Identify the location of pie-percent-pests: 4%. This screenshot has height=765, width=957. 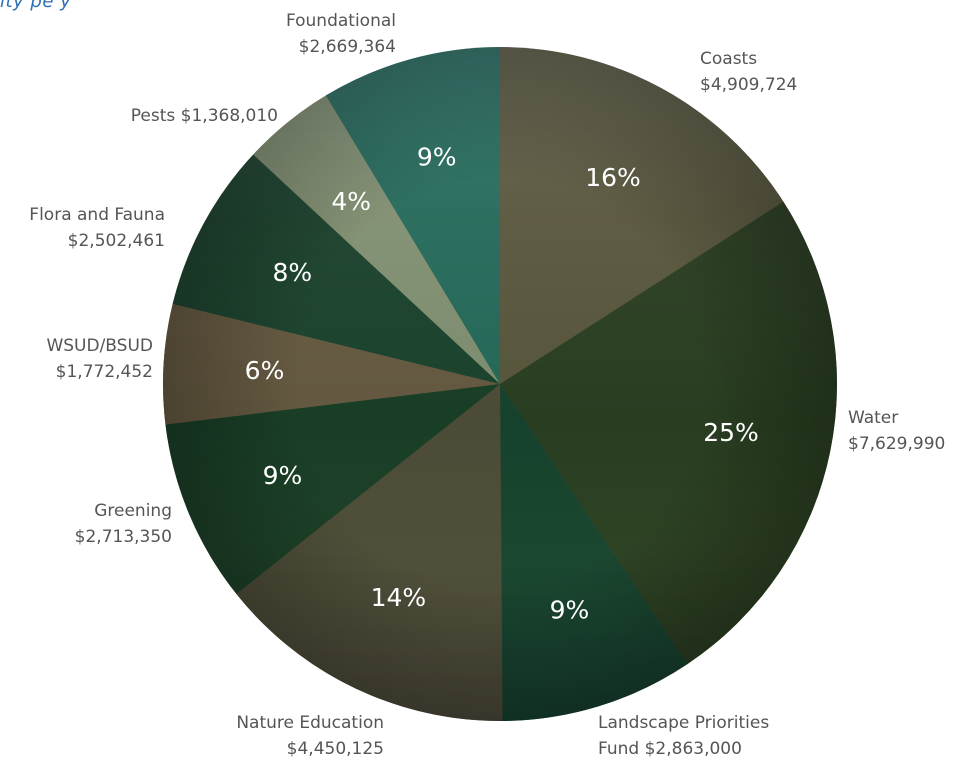
(351, 201).